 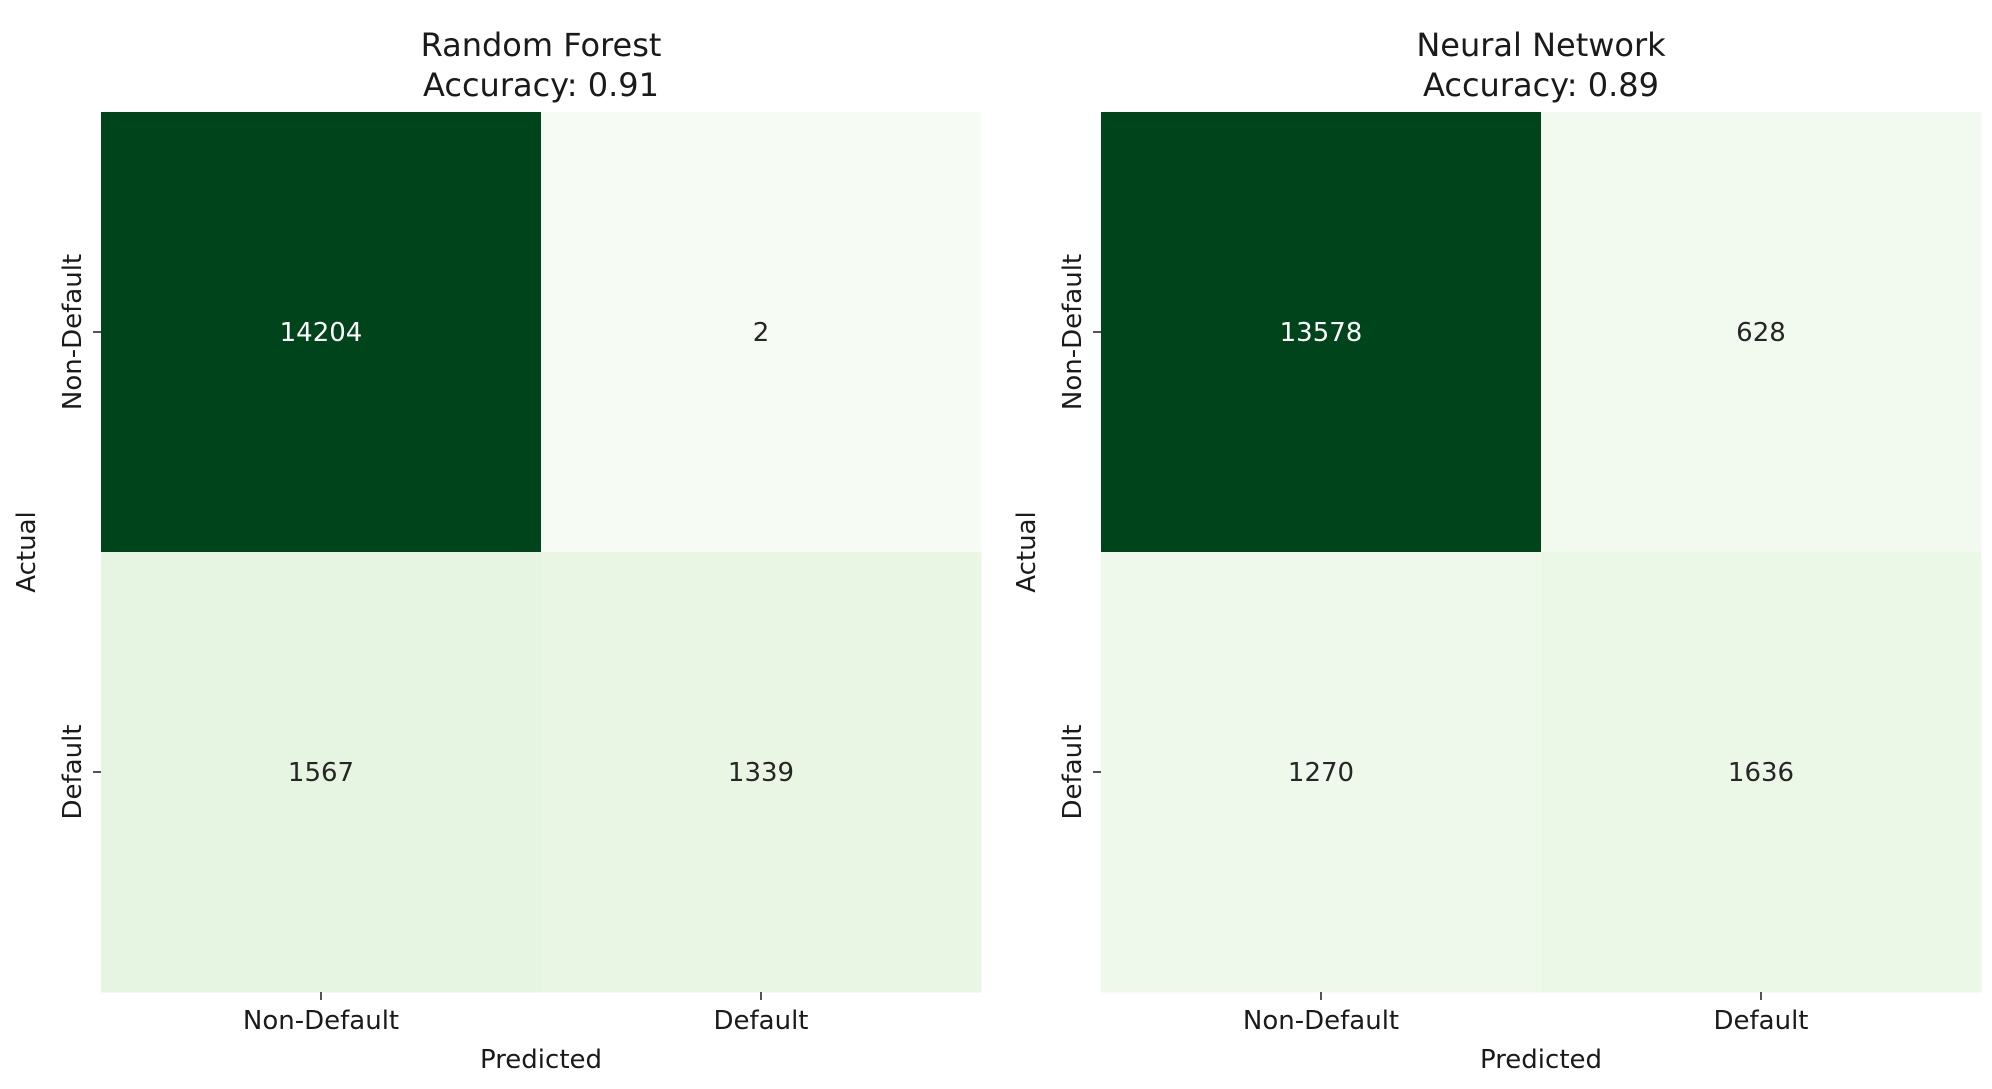 I want to click on panel-subtitle: Accuracy: 0.91, so click(x=541, y=85).